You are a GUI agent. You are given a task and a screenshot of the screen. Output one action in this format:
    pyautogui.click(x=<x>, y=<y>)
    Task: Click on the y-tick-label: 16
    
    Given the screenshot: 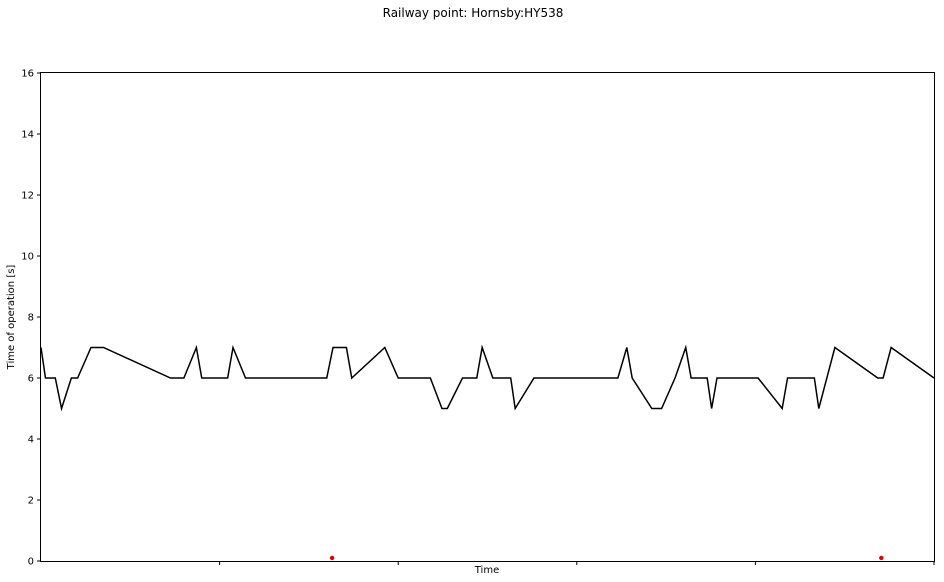 What is the action you would take?
    pyautogui.click(x=27, y=74)
    